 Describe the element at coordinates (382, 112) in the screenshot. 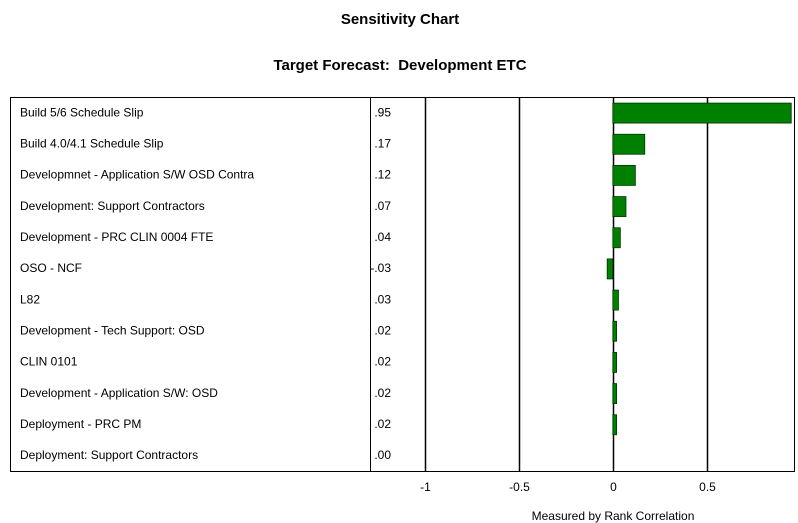

I see `value-label: .95` at that location.